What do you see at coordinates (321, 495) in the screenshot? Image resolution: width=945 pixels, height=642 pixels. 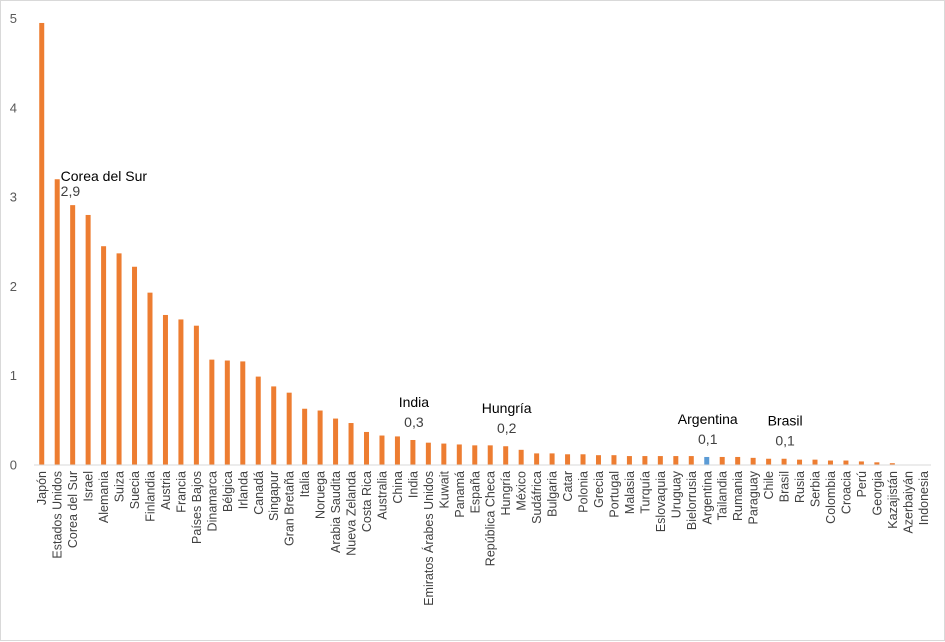 I see `x-tick-label-18: Noruega` at bounding box center [321, 495].